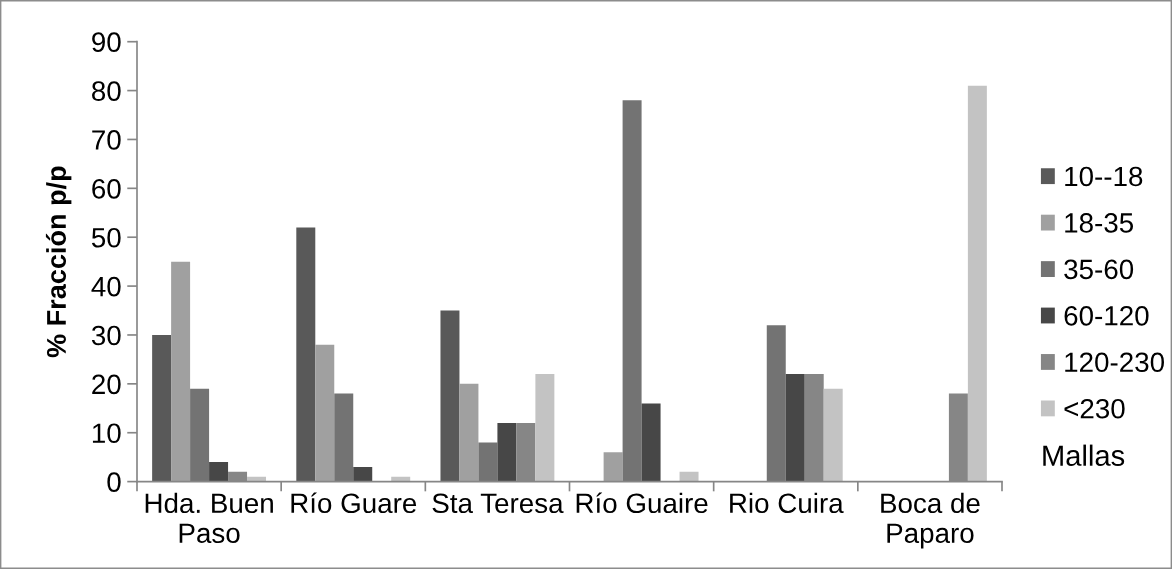 Image resolution: width=1172 pixels, height=569 pixels. What do you see at coordinates (106, 286) in the screenshot?
I see `y-tick-label: 40` at bounding box center [106, 286].